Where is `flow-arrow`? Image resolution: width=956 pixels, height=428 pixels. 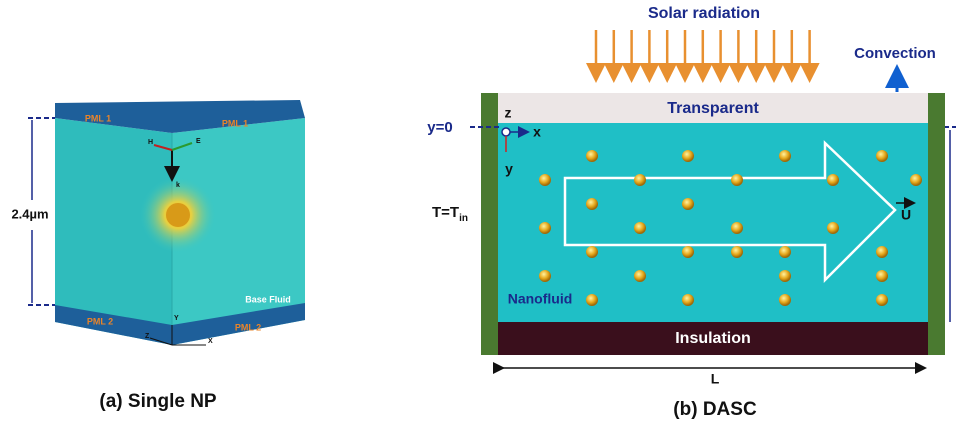 flow-arrow is located at coordinates (730, 212).